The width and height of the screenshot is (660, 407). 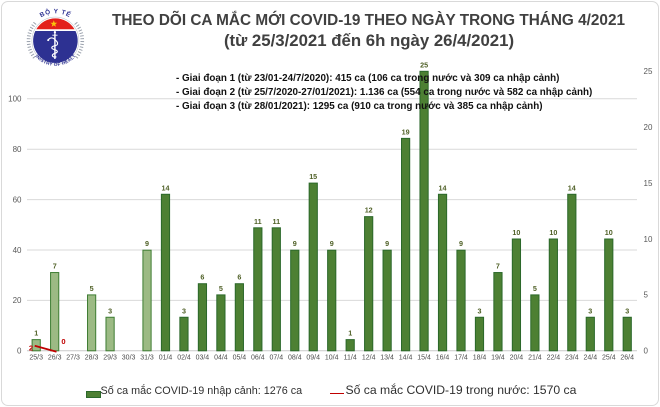 I want to click on svg-text: 31/3, so click(x=147, y=358).